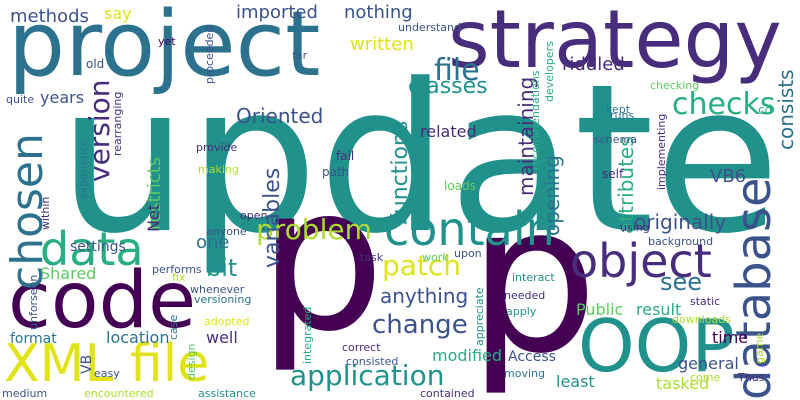 This screenshot has width=800, height=400. I want to click on word: originally, so click(680, 222).